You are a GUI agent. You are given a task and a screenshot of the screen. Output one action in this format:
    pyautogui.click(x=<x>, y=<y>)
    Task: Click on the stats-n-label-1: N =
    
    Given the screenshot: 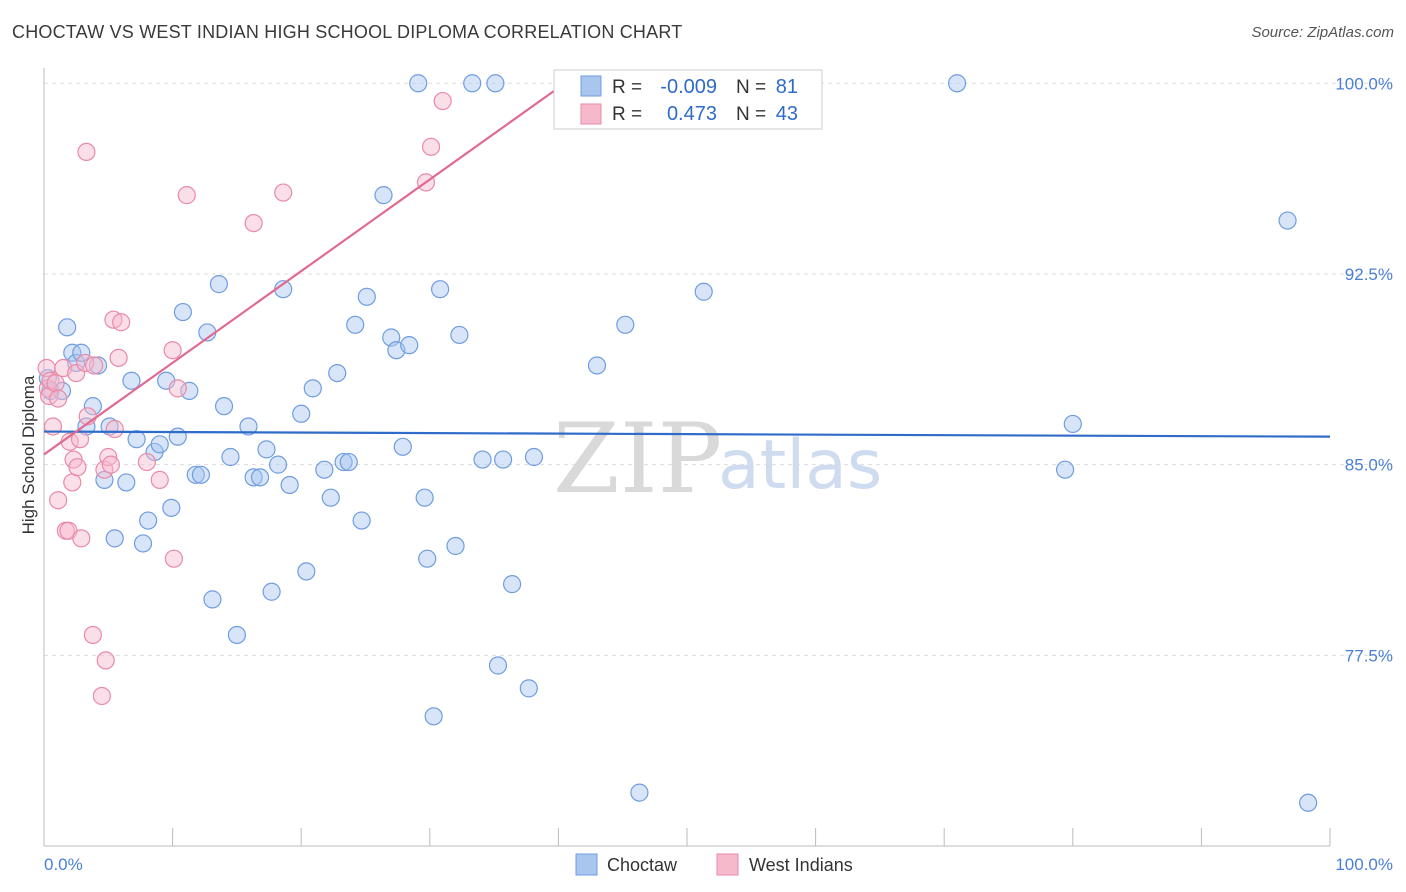 What is the action you would take?
    pyautogui.click(x=751, y=87)
    